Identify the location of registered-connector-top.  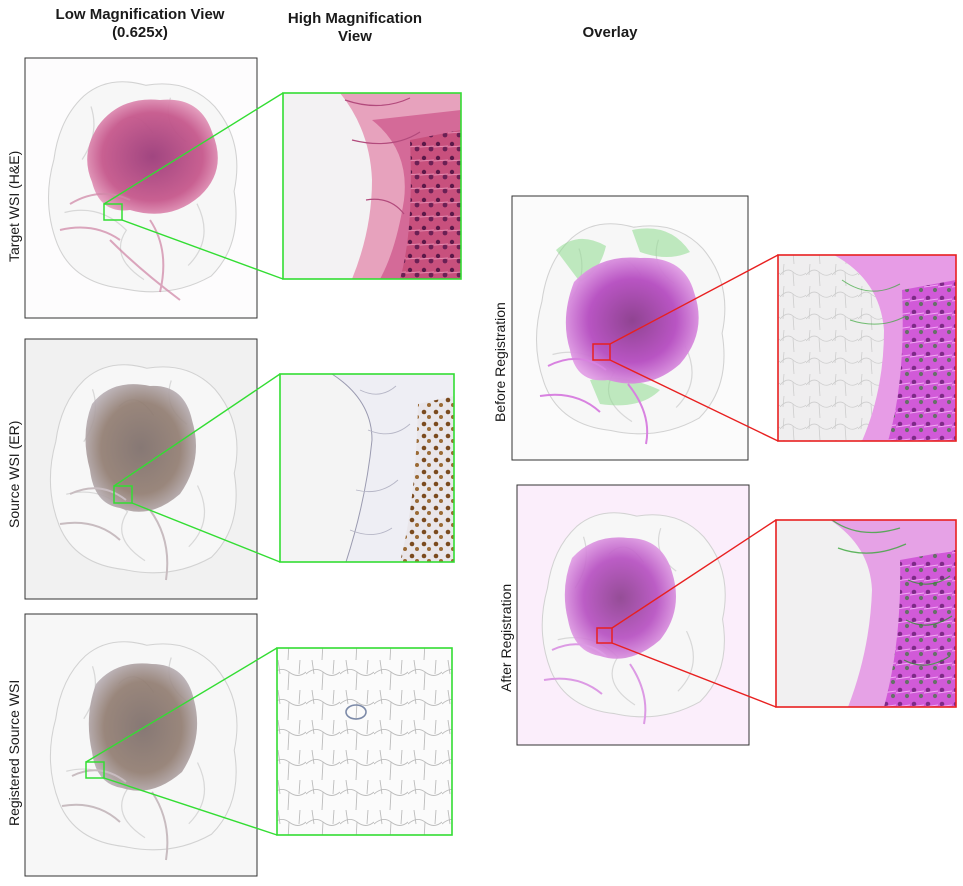
(181, 705).